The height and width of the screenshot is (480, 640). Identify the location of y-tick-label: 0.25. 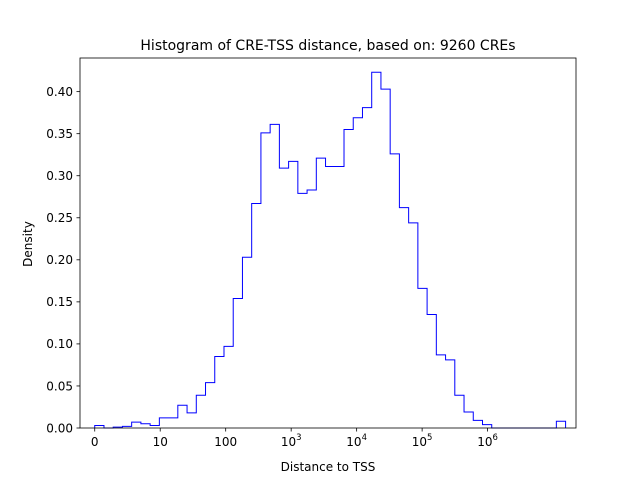
(59, 218).